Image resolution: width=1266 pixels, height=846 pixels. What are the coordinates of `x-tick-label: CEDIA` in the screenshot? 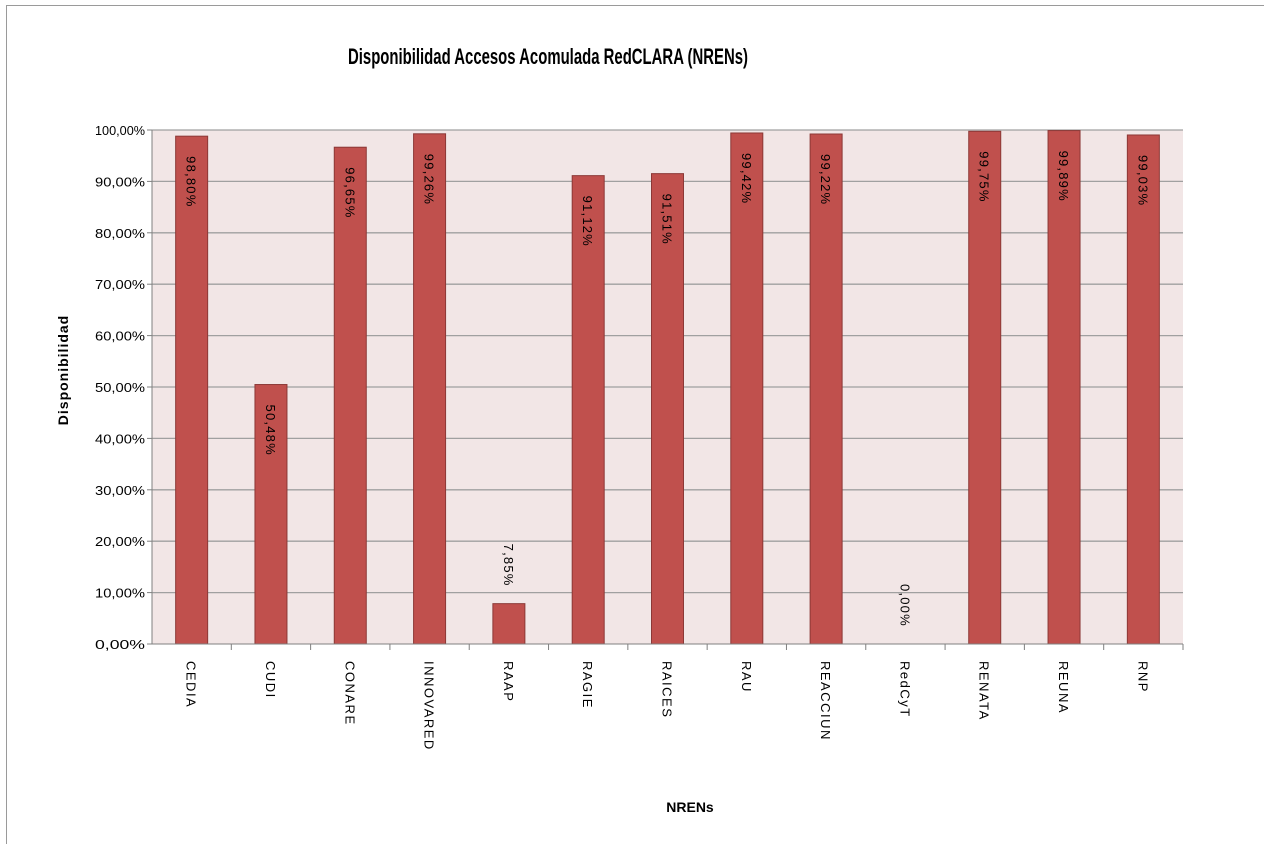 It's located at (191, 684).